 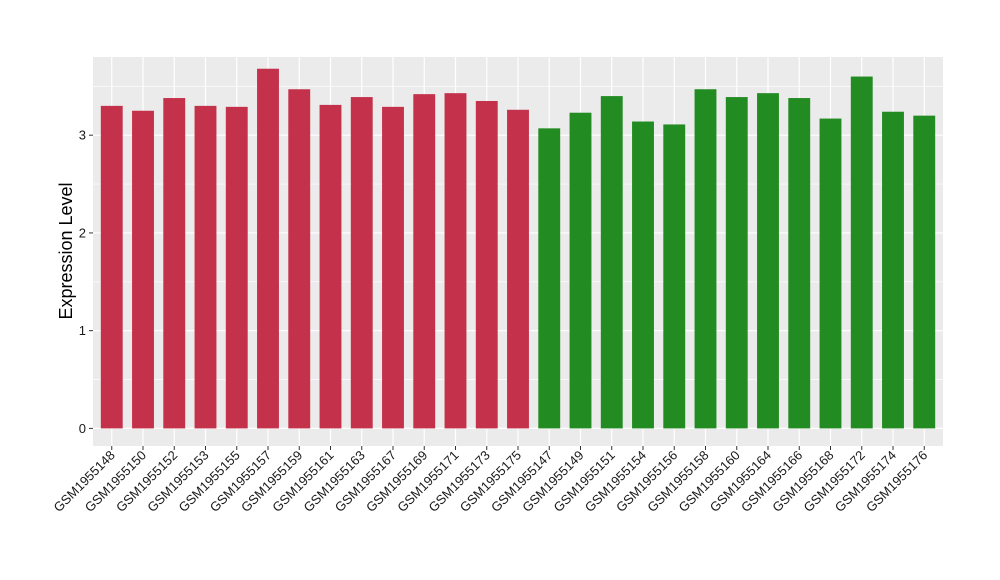 I want to click on y-tick-label: 3, so click(x=82, y=135).